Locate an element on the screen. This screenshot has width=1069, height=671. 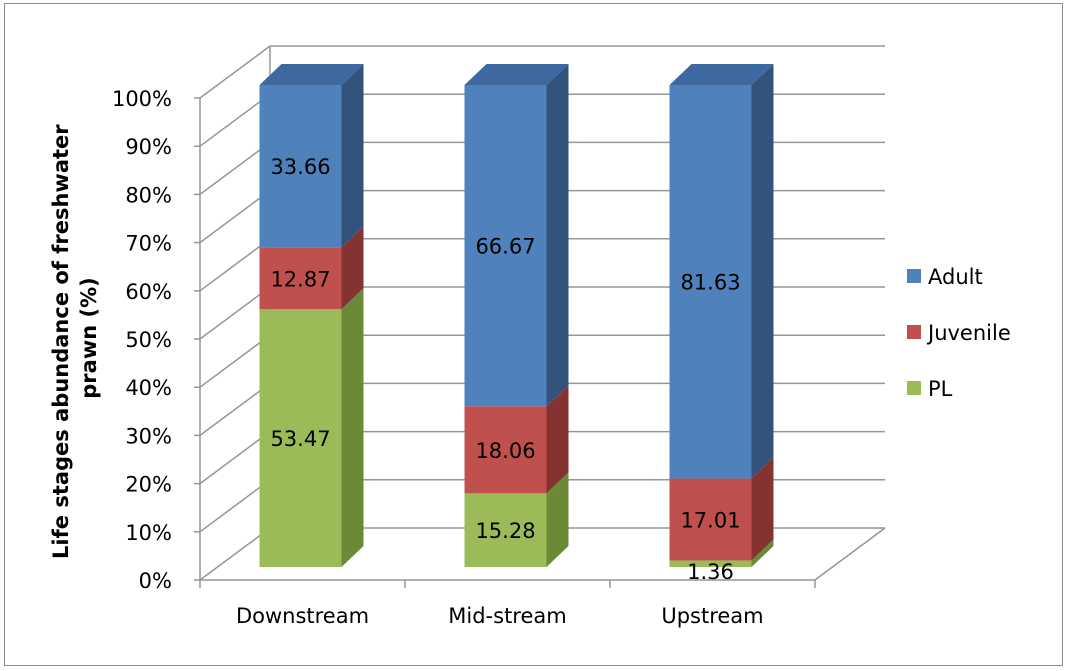
y-tick-label: 50% is located at coordinates (148, 340).